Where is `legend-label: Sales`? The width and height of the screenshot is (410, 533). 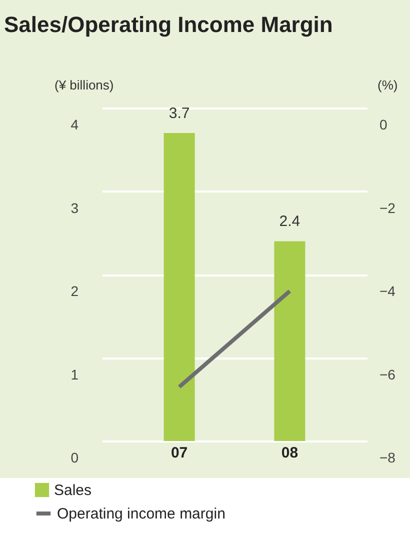
legend-label: Sales is located at coordinates (73, 490).